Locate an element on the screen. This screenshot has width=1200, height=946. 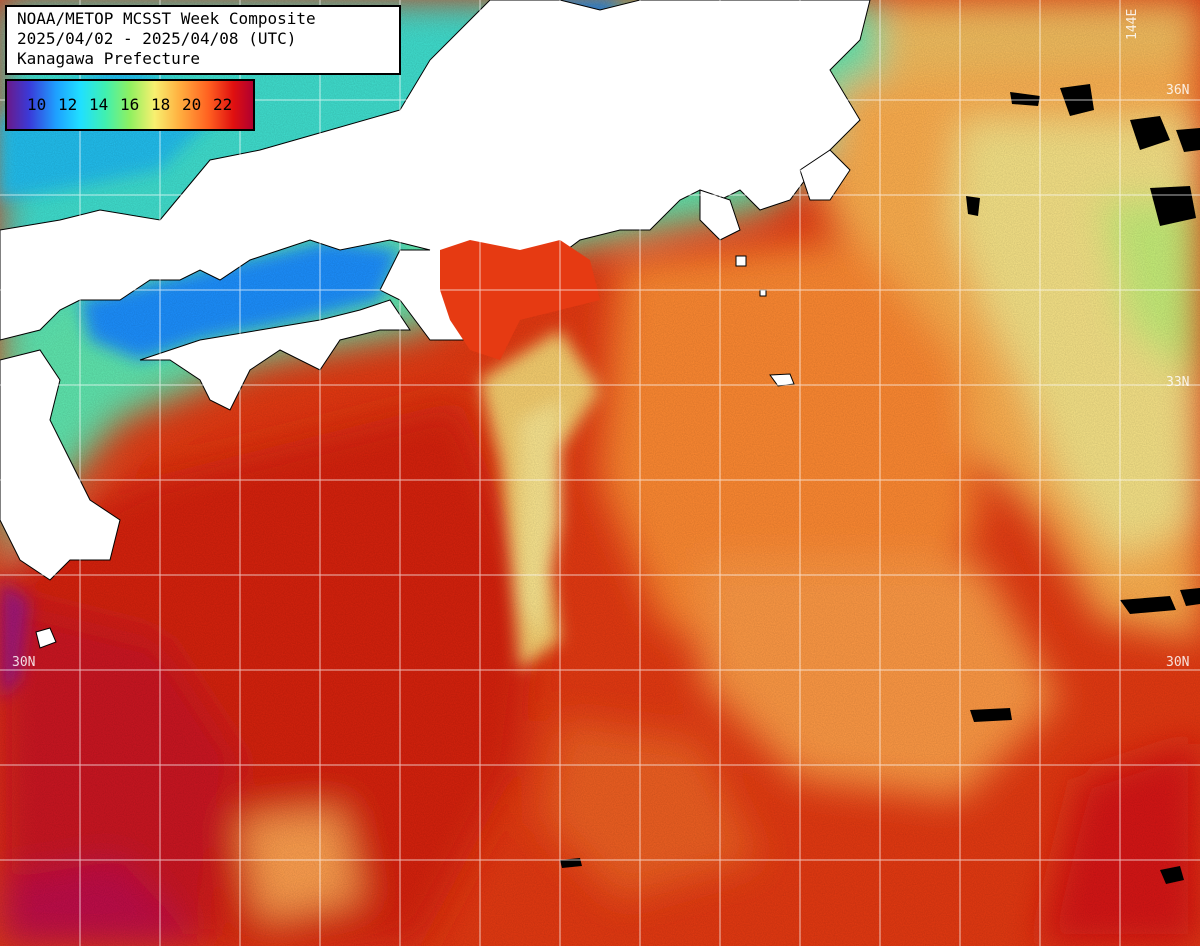
temperature-color-legend: 10 12 14 16 18 20 22 is located at coordinates (130, 105).